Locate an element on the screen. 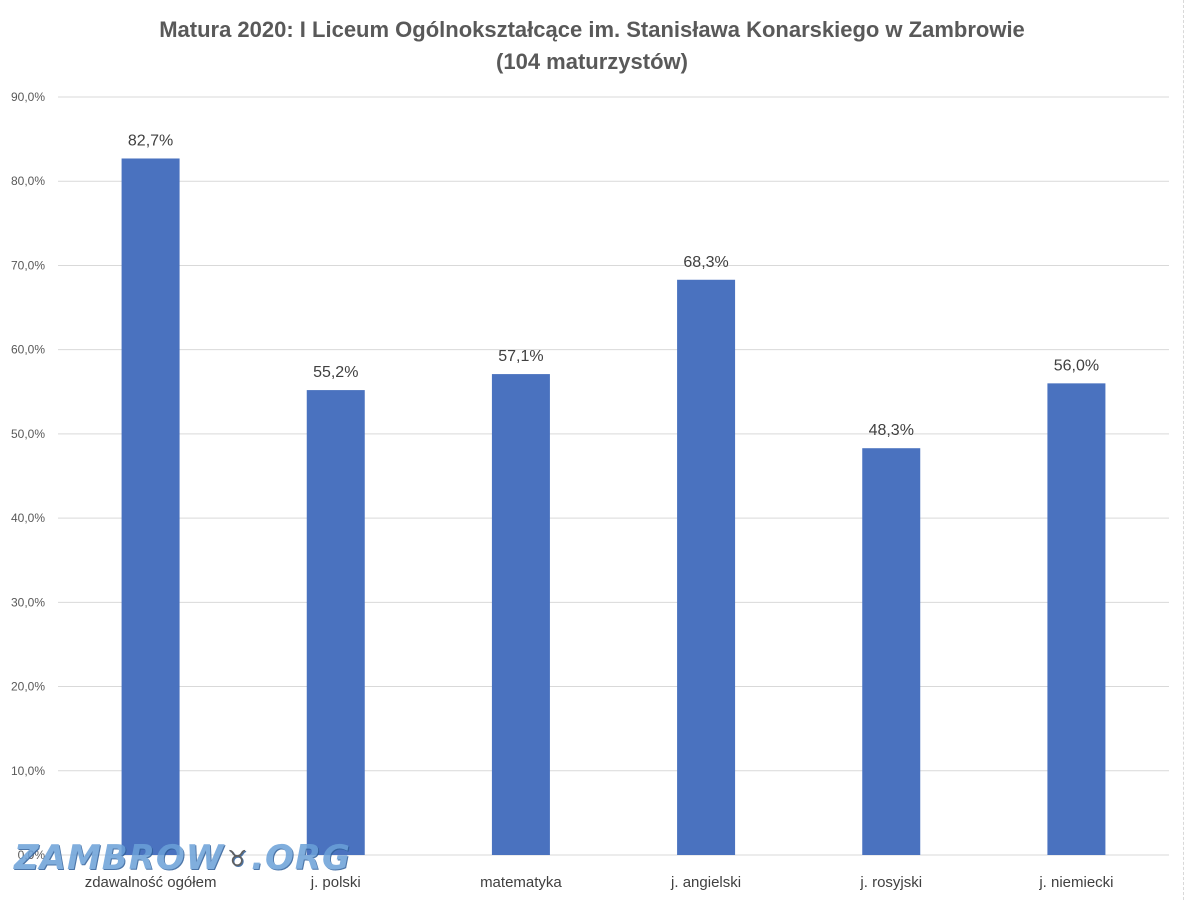 The width and height of the screenshot is (1191, 900). y-tick-label: 10,0% is located at coordinates (28, 771).